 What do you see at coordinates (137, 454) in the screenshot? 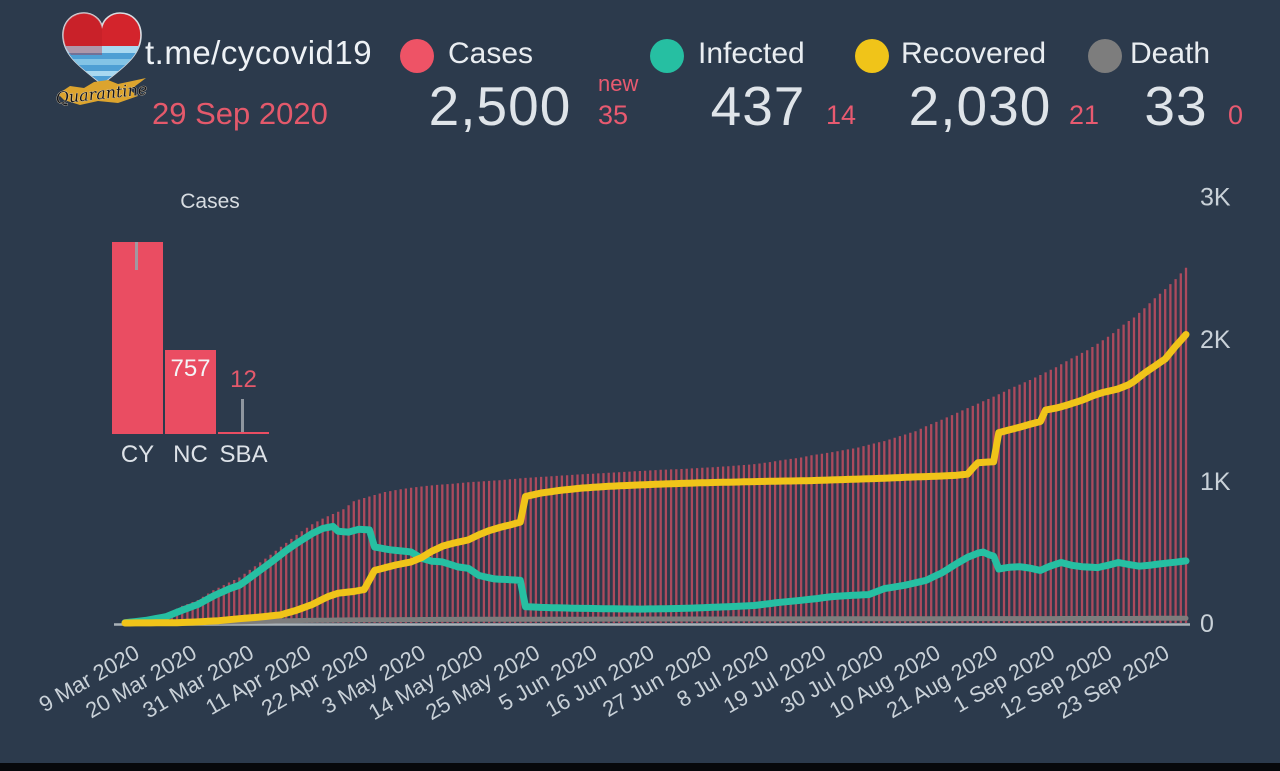
I see `region-label-cy: CY` at bounding box center [137, 454].